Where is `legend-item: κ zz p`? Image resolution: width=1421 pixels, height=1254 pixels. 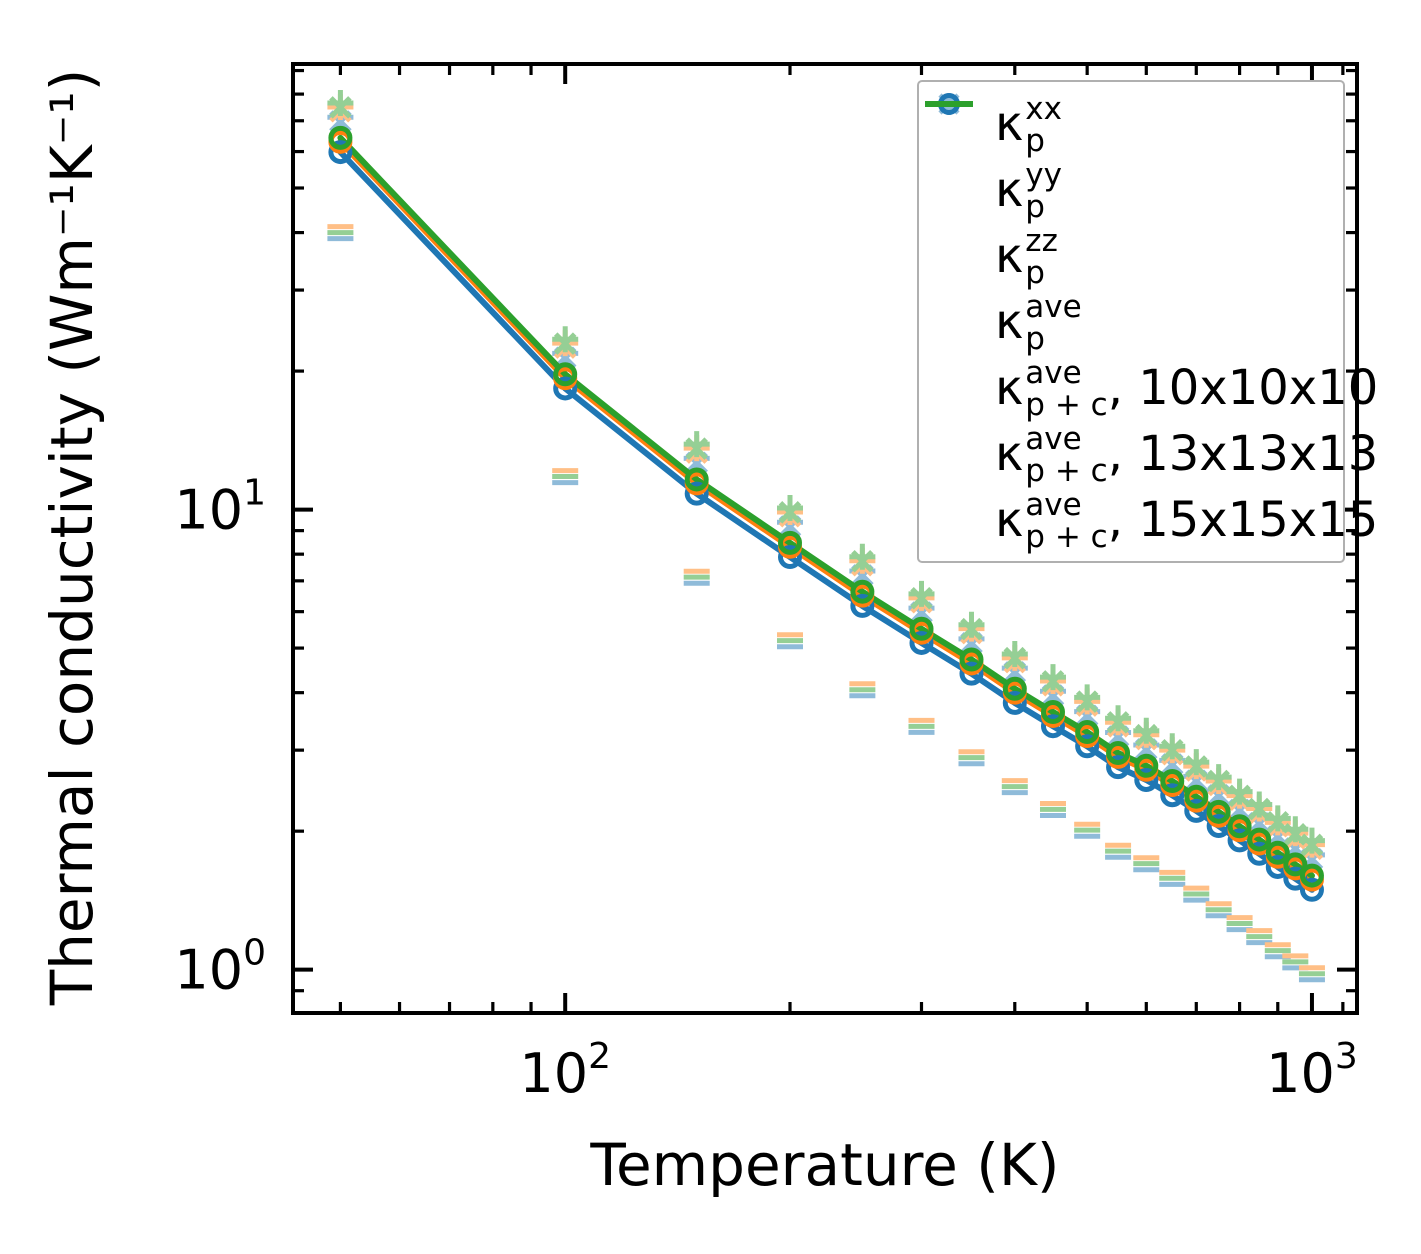
legend-item: κ zz p is located at coordinates (1131, 196).